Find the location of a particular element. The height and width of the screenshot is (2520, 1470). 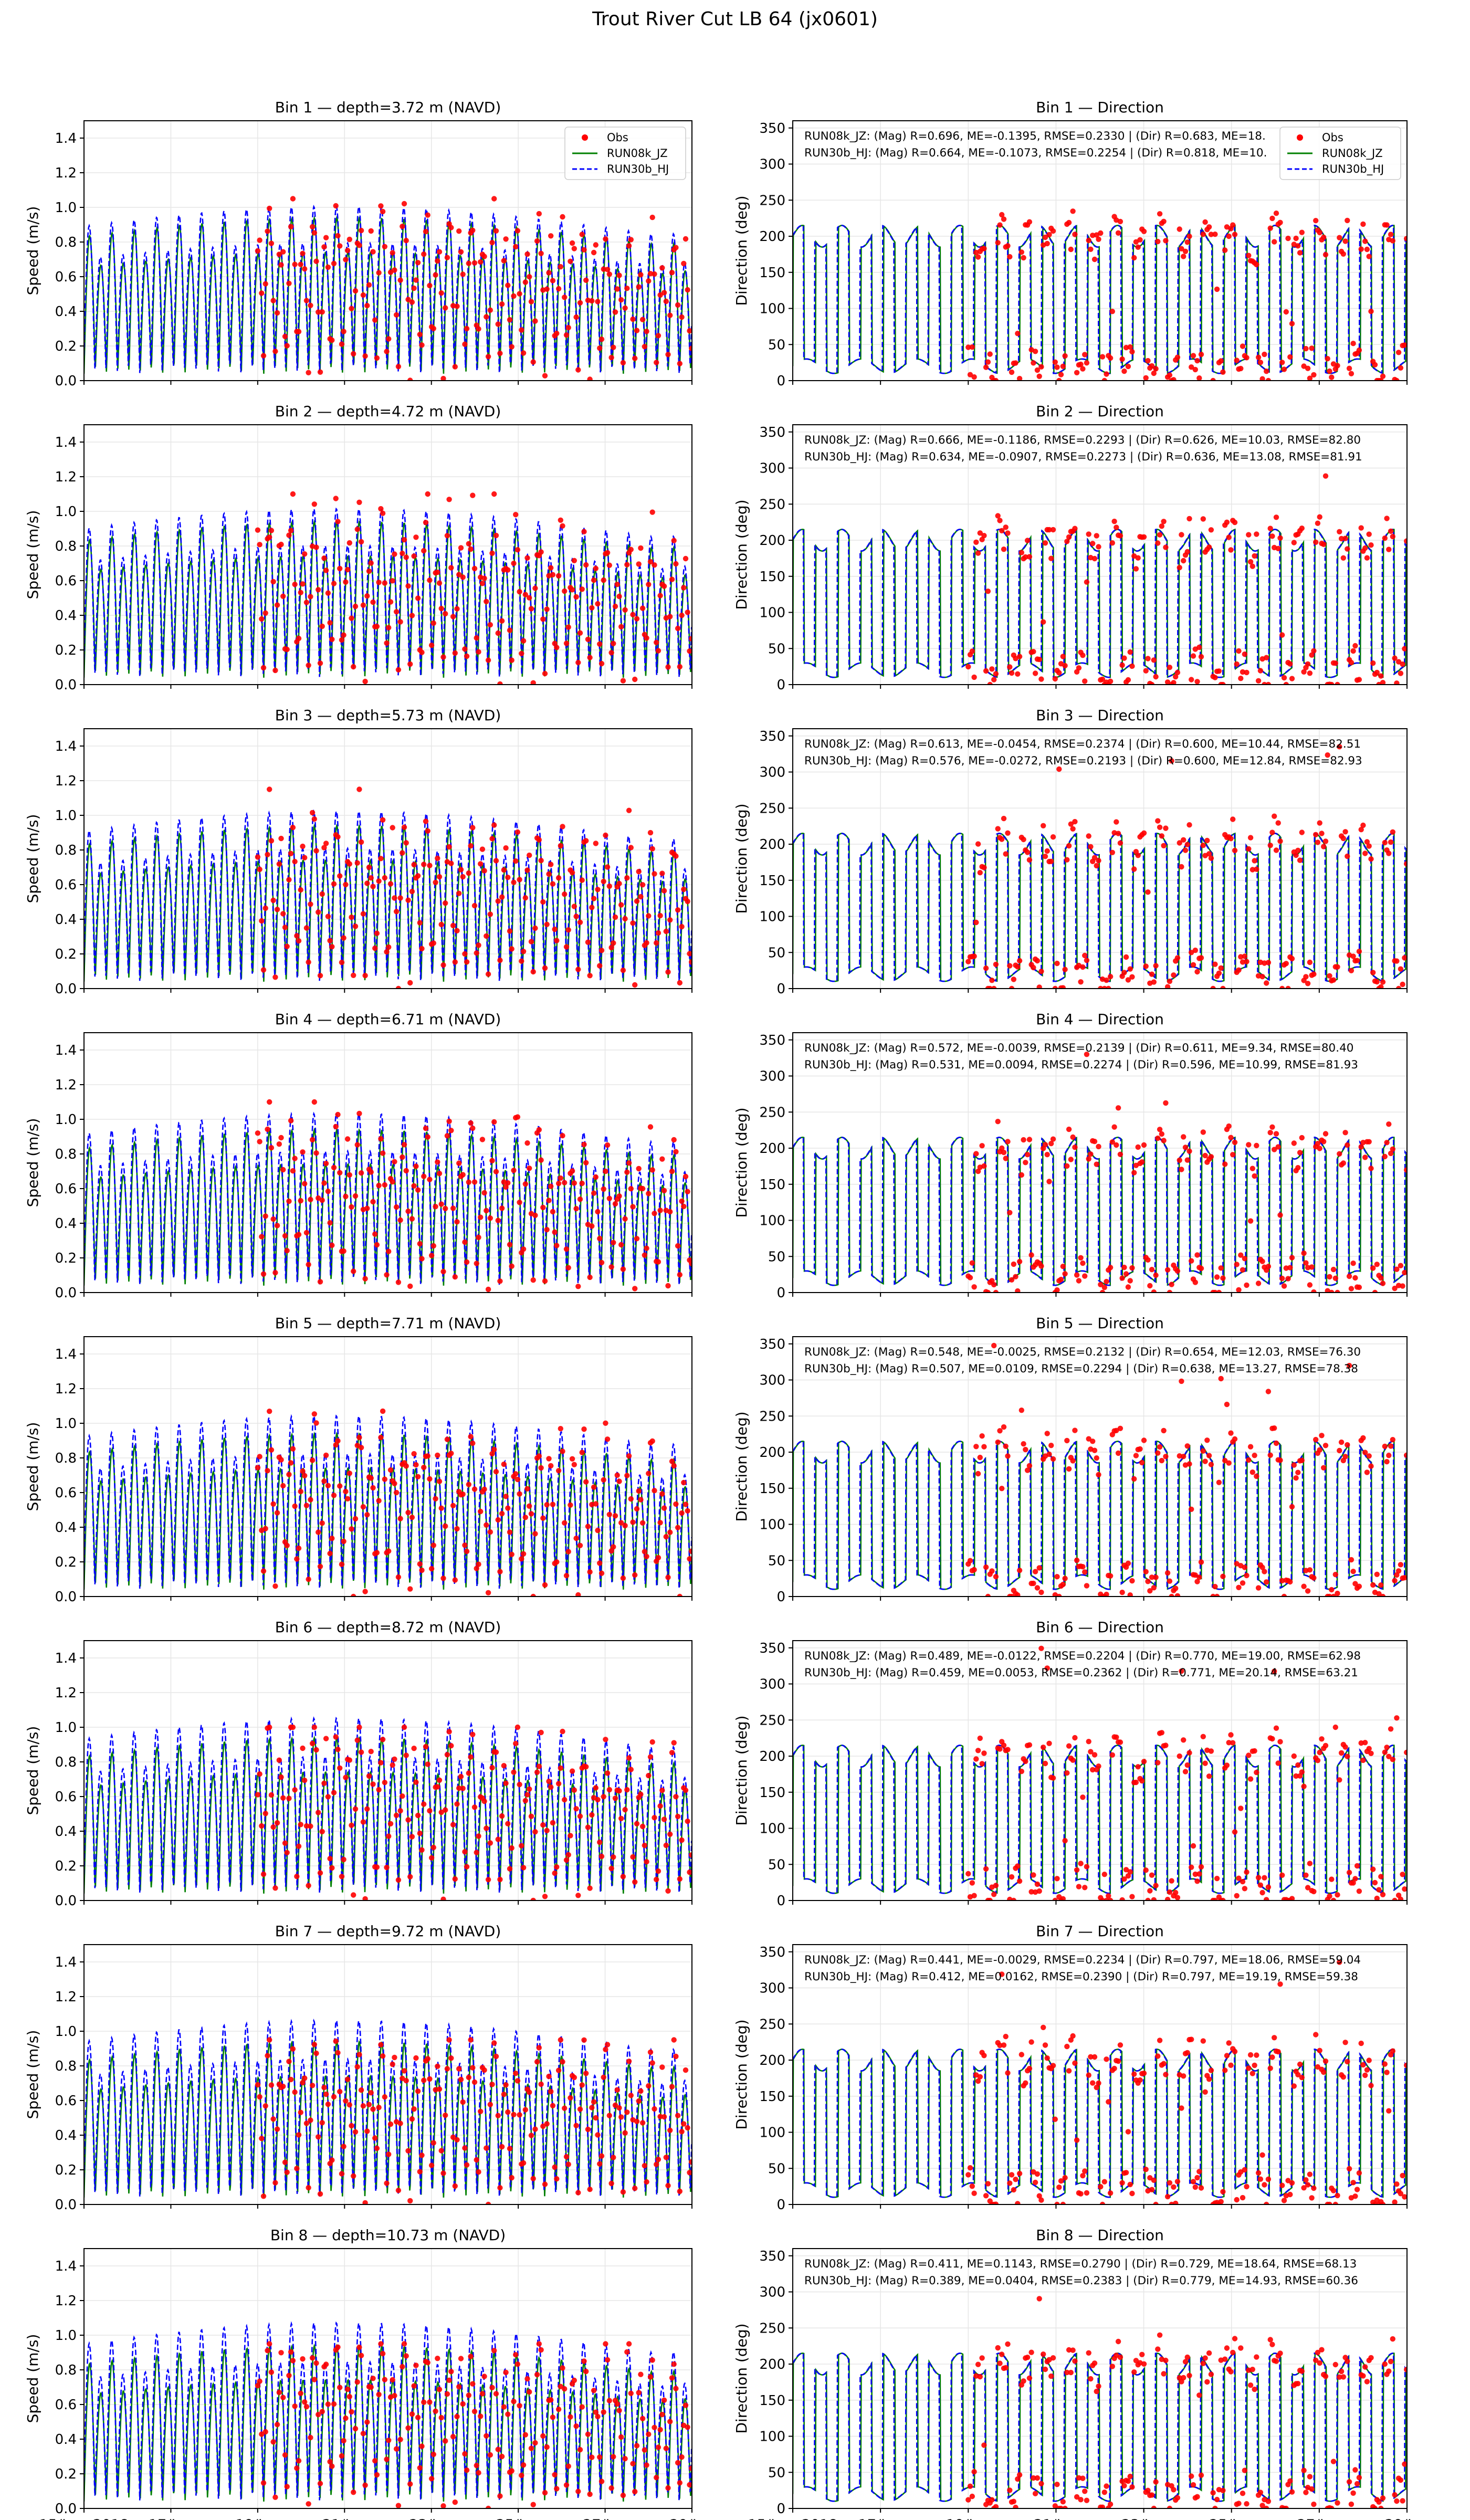

y-tick-label: 200 is located at coordinates (772, 845).